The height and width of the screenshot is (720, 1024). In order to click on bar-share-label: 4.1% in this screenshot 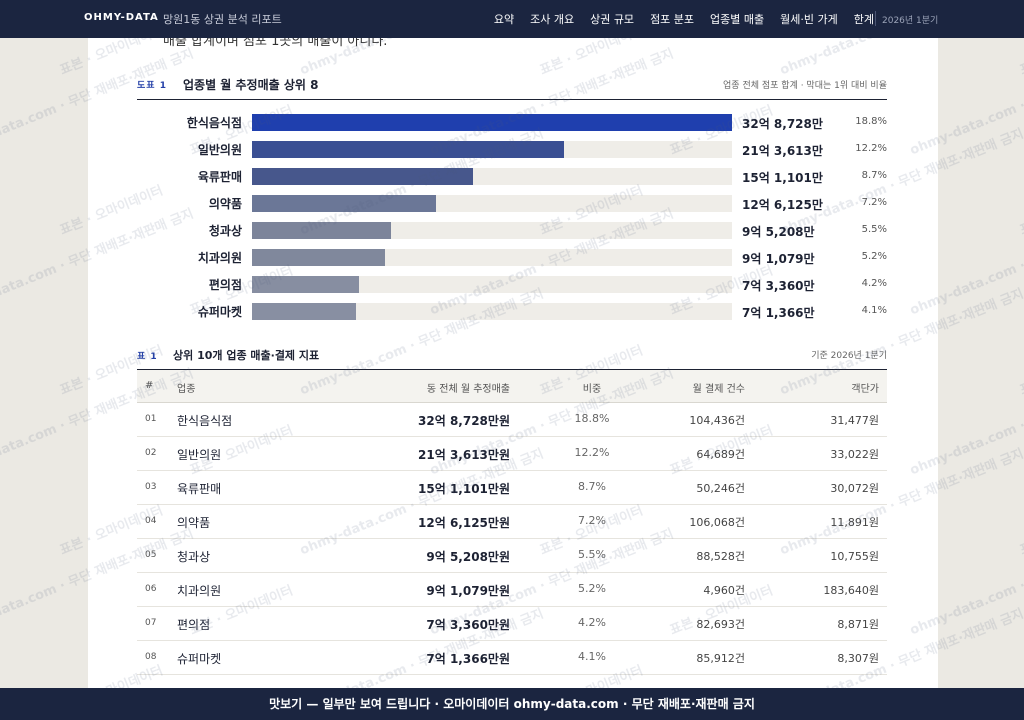, I will do `click(874, 310)`.